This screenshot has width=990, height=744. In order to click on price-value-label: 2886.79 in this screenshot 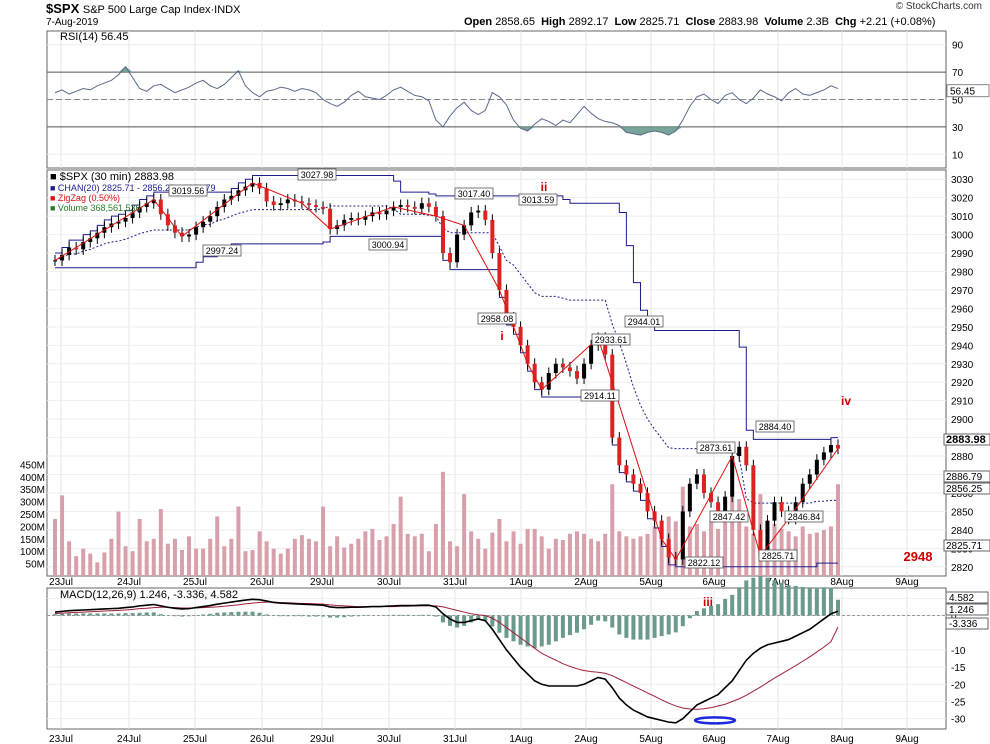, I will do `click(964, 477)`.